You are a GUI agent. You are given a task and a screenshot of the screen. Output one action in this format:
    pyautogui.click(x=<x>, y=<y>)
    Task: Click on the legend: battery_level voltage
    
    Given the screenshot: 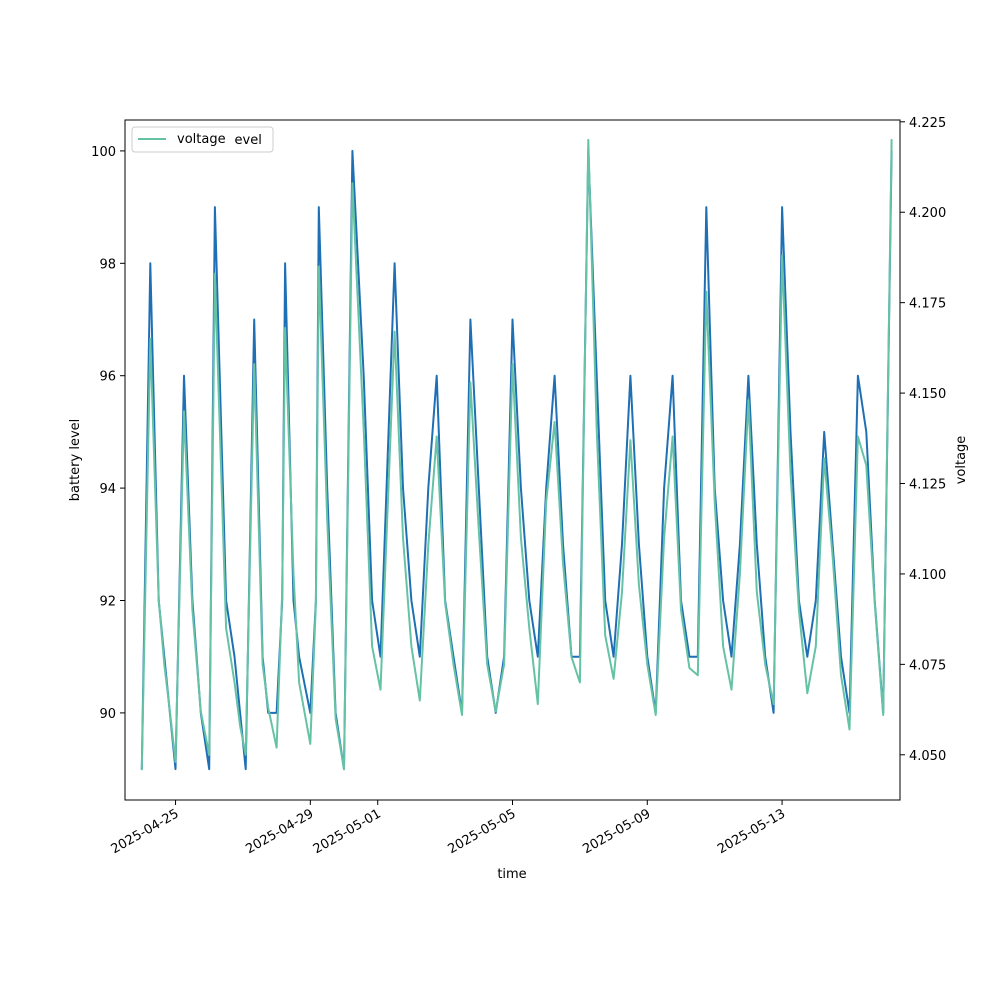 What is the action you would take?
    pyautogui.click(x=202, y=139)
    